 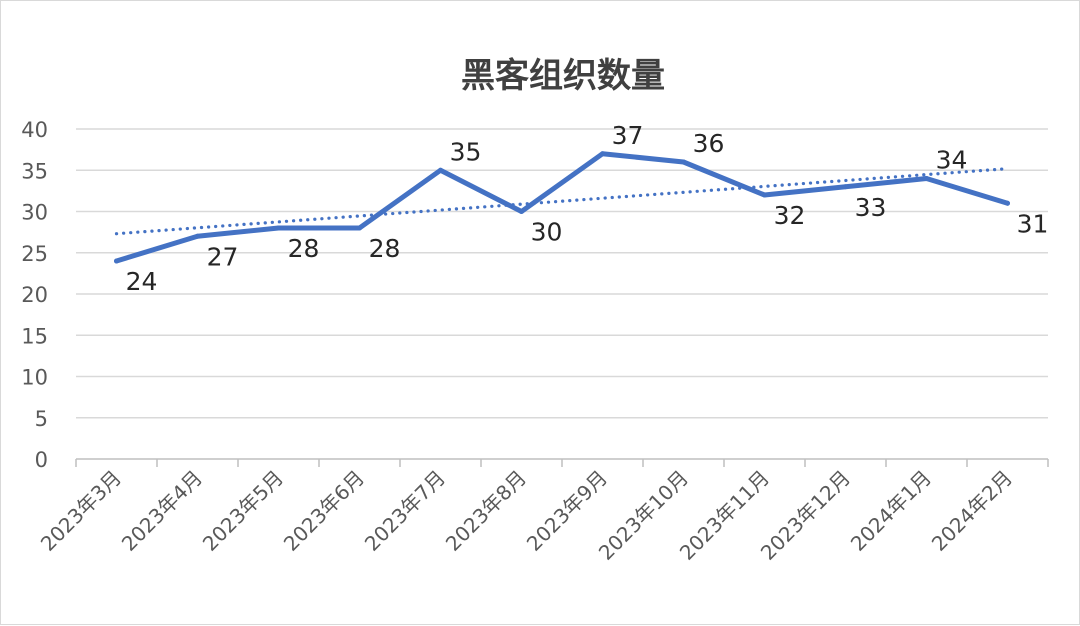 What do you see at coordinates (81, 511) in the screenshot?
I see `x-tick-label-0: 2023年3月` at bounding box center [81, 511].